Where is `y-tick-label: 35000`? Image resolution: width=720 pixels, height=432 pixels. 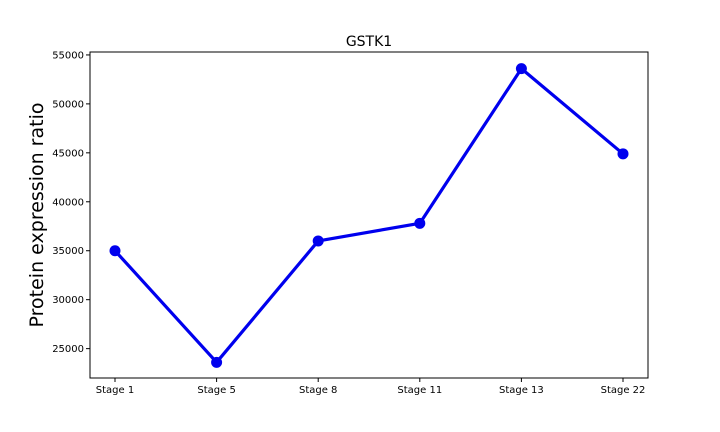 y-tick-label: 35000 is located at coordinates (68, 251).